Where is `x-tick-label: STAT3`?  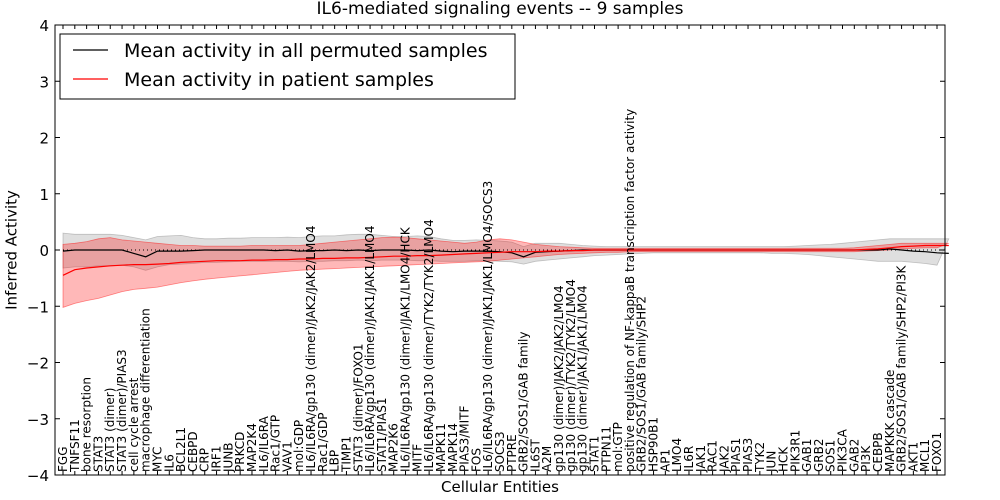
x-tick-label: STAT3 is located at coordinates (98, 454).